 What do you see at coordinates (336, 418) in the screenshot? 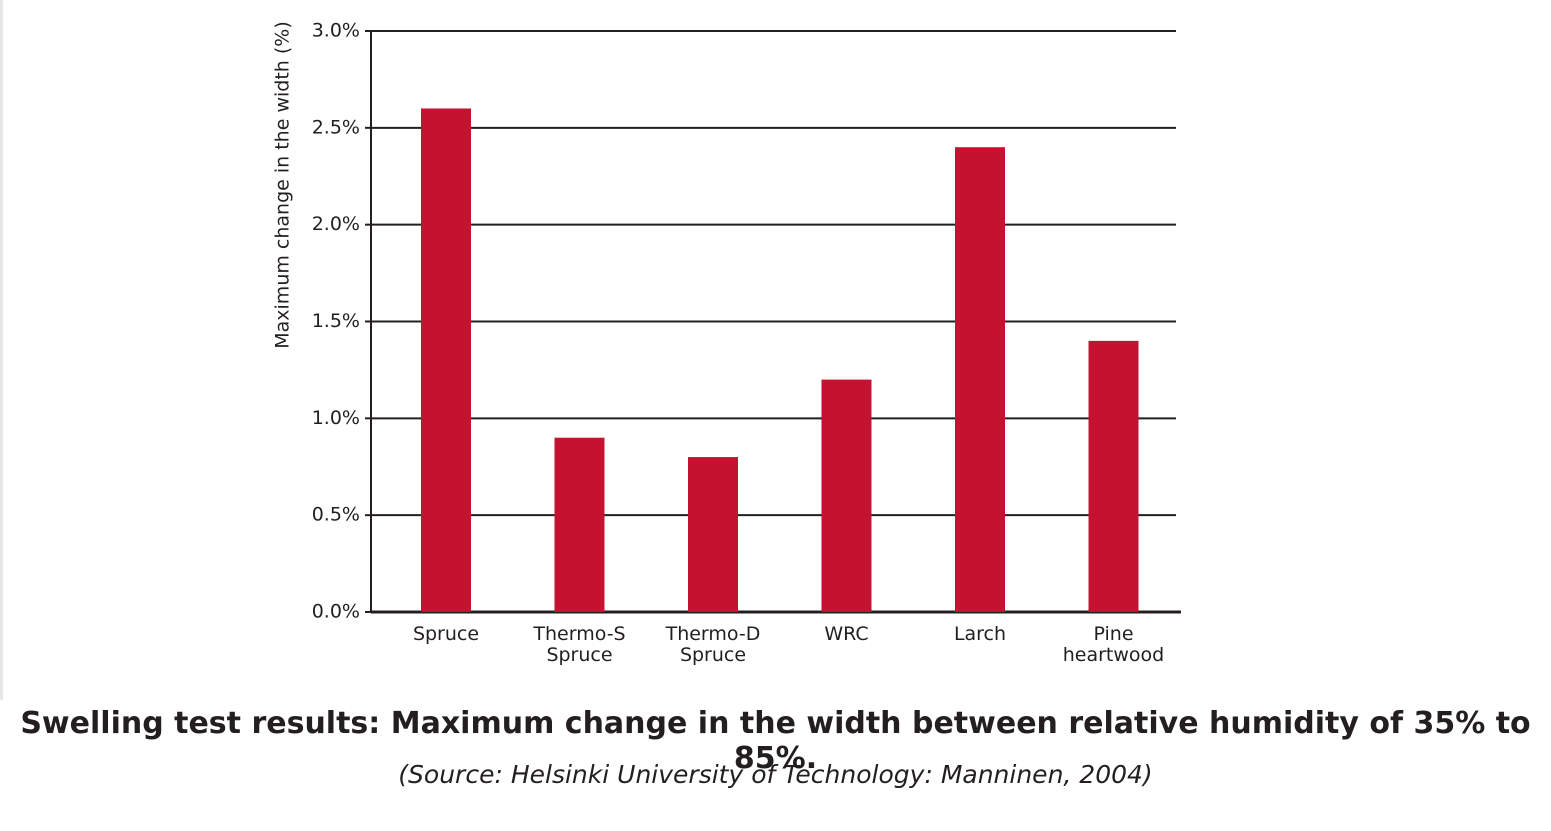
I see `y-tick-label: 1.0%` at bounding box center [336, 418].